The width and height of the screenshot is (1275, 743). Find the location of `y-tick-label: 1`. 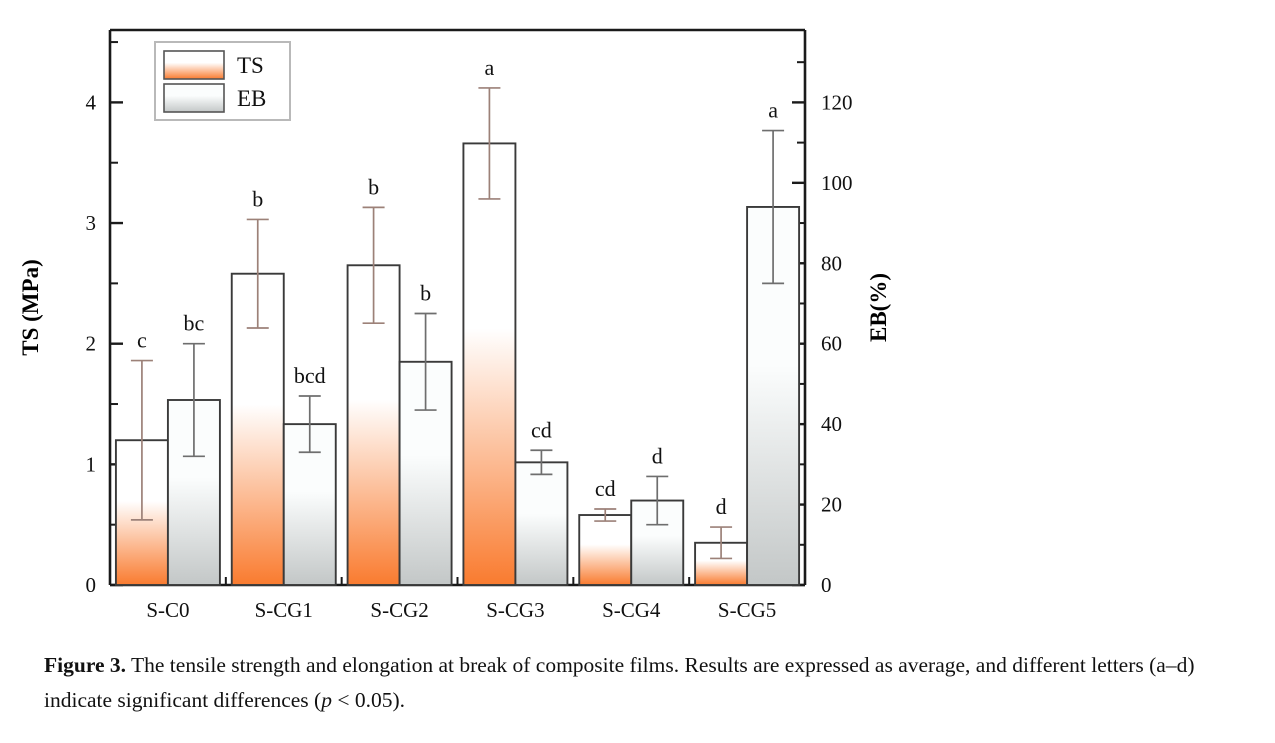

y-tick-label: 1 is located at coordinates (91, 464).